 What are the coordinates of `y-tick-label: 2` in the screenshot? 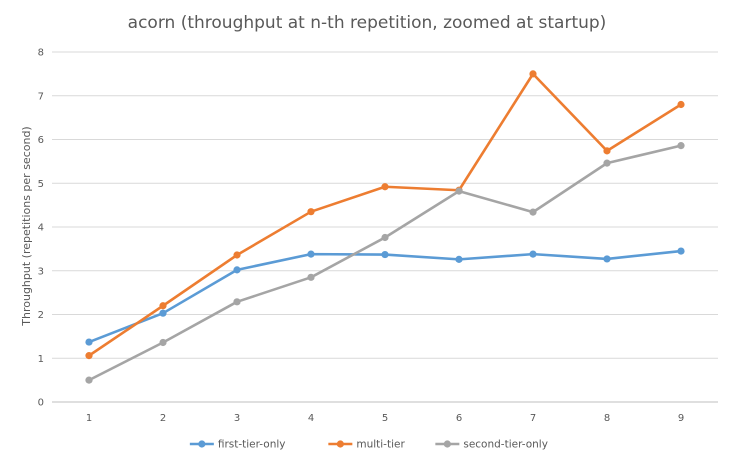 It's located at (41, 315).